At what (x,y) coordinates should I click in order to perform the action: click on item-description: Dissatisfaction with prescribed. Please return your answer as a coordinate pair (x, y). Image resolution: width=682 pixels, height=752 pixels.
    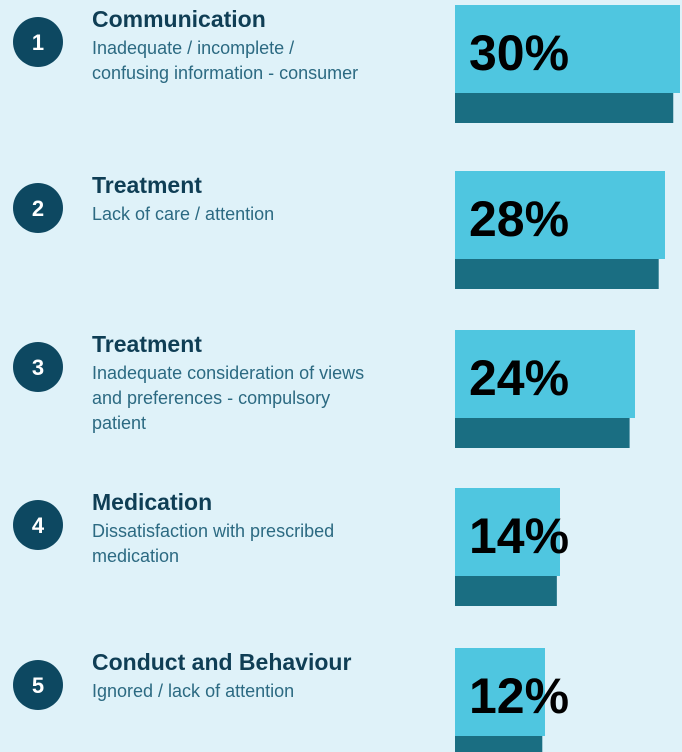
    Looking at the image, I should click on (213, 531).